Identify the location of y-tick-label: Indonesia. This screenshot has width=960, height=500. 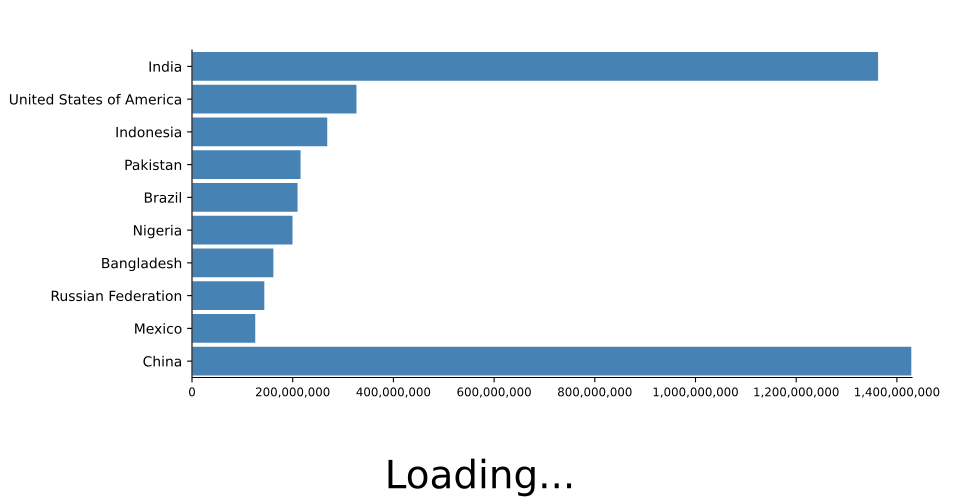
(149, 132).